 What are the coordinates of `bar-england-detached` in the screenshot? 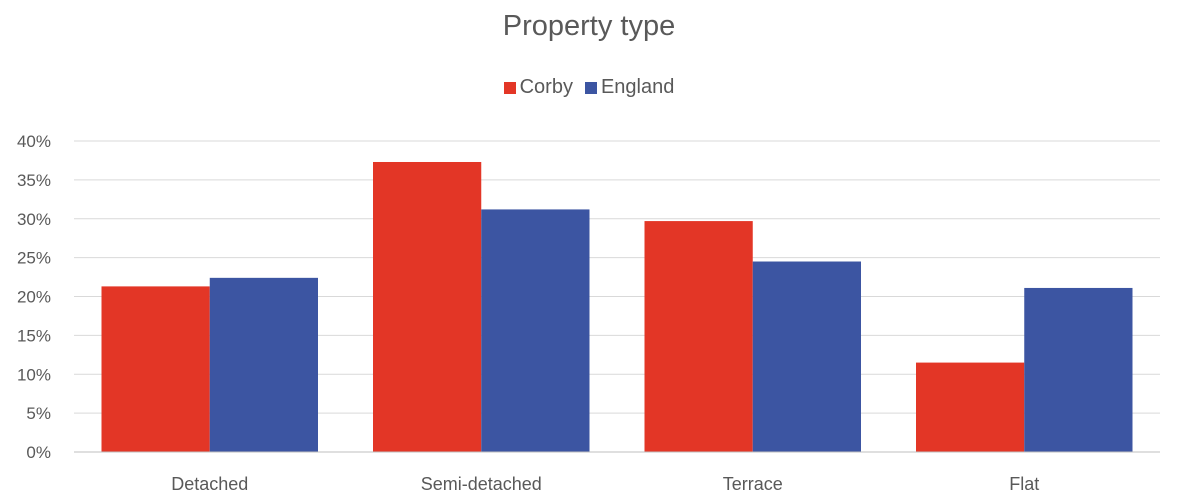 It's located at (263, 364).